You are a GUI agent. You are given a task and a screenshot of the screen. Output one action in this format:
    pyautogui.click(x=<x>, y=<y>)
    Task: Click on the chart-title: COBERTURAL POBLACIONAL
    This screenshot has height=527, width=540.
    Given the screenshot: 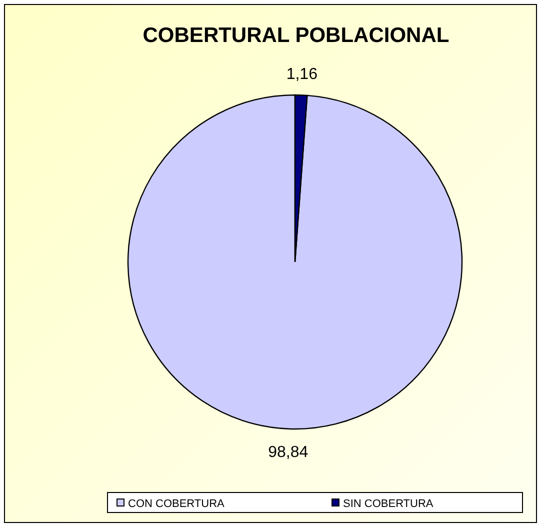 What is the action you would take?
    pyautogui.click(x=296, y=35)
    